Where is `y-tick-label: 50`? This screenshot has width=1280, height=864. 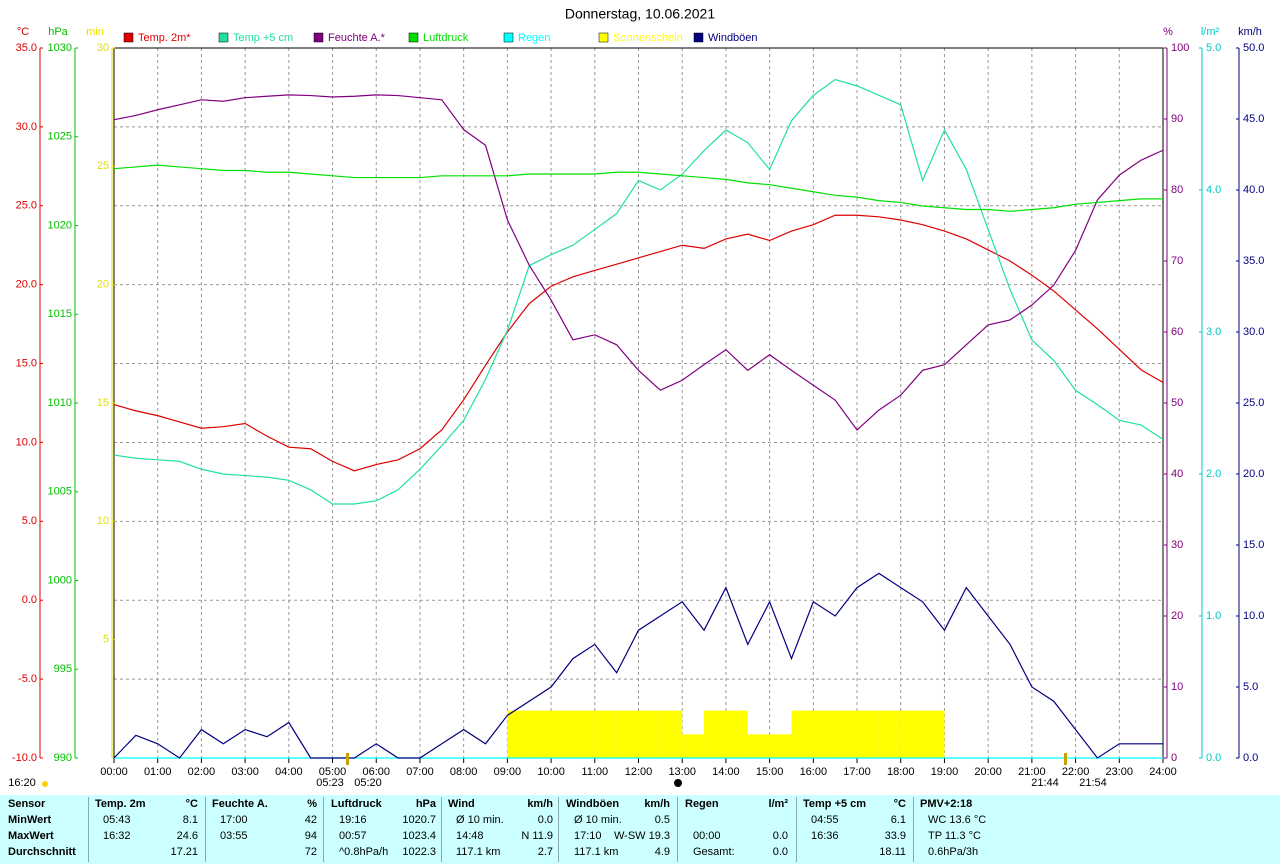 y-tick-label: 50 is located at coordinates (1177, 403).